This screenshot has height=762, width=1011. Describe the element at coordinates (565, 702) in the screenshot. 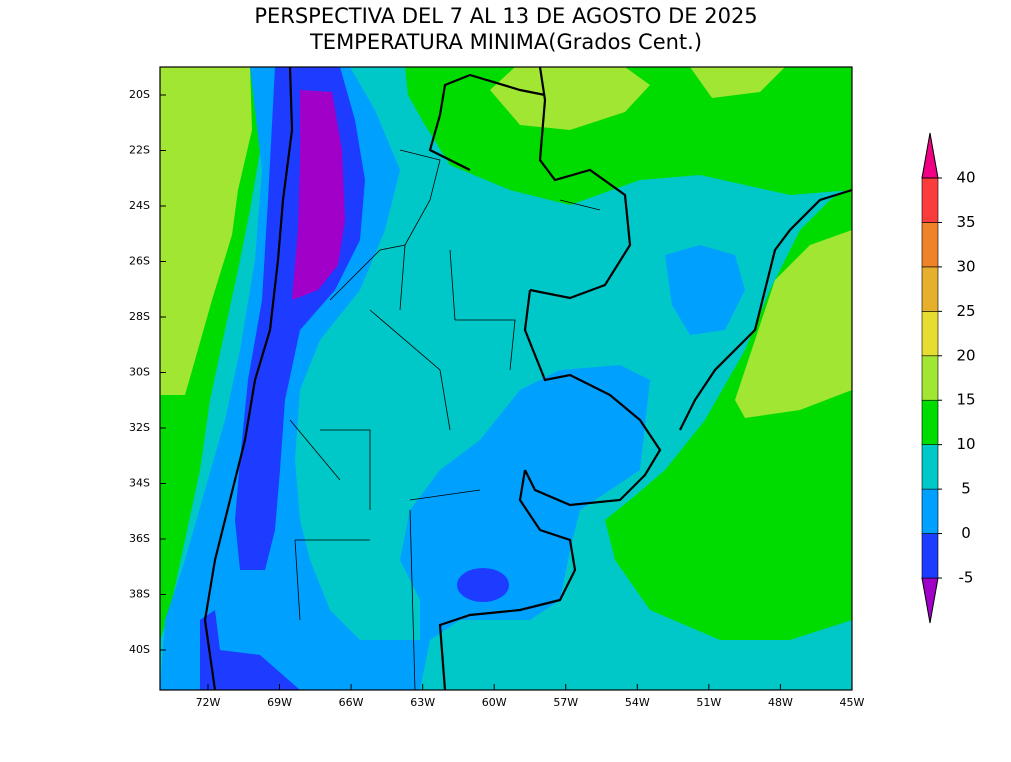

I see `lon-label: 57W` at that location.